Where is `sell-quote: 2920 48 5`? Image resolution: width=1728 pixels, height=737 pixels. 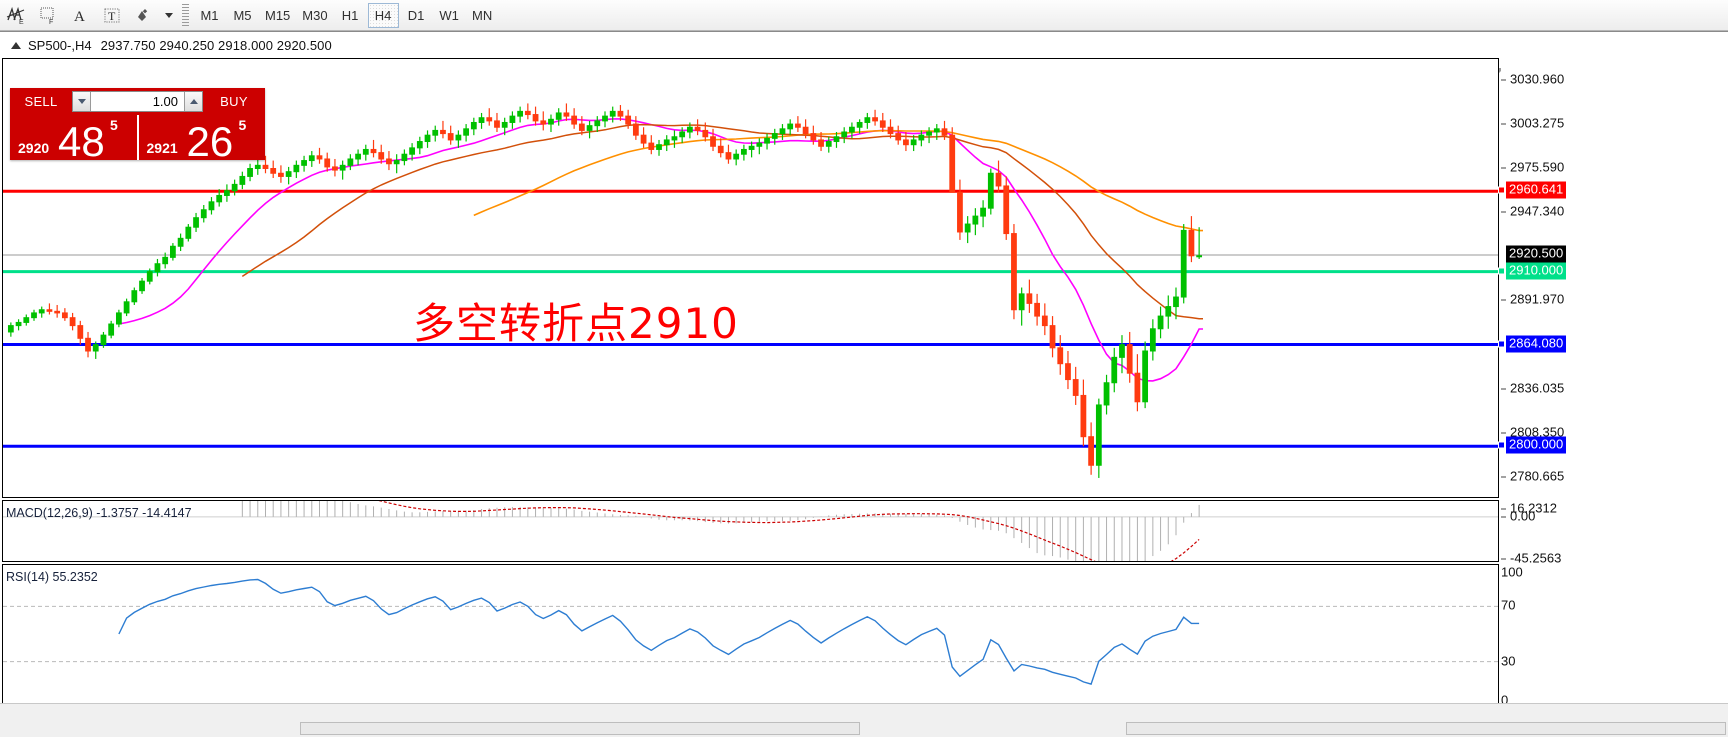 sell-quote: 2920 48 5 is located at coordinates (73, 137).